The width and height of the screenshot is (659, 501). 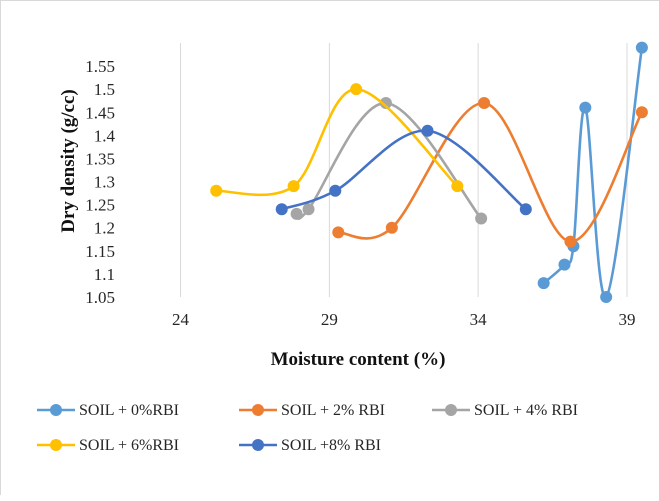 What do you see at coordinates (181, 319) in the screenshot?
I see `x-tick-label: 24` at bounding box center [181, 319].